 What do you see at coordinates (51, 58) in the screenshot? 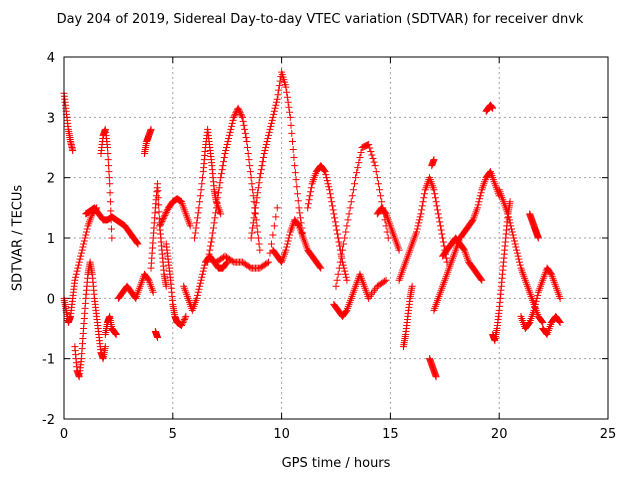
I see `y-tick-label: 4` at bounding box center [51, 58].